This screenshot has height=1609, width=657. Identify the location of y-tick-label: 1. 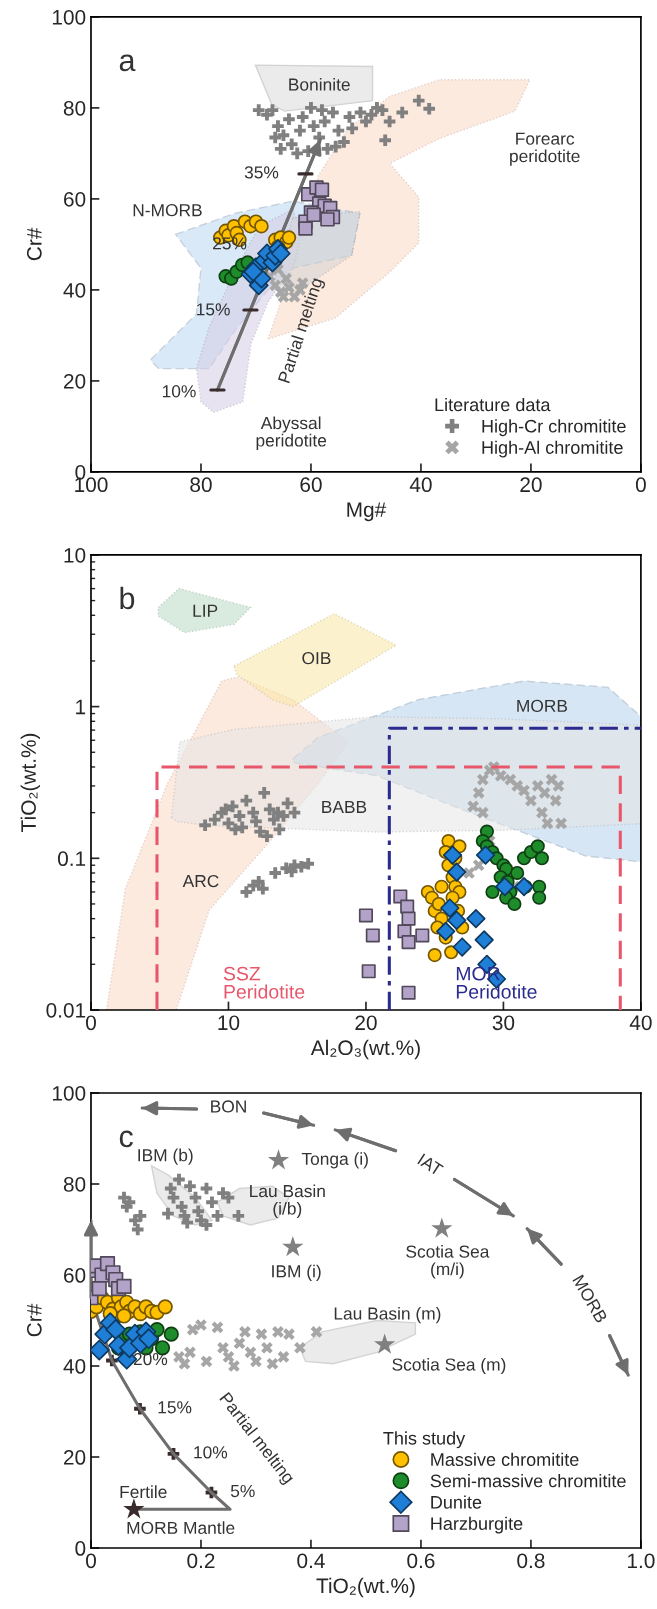
(81, 707).